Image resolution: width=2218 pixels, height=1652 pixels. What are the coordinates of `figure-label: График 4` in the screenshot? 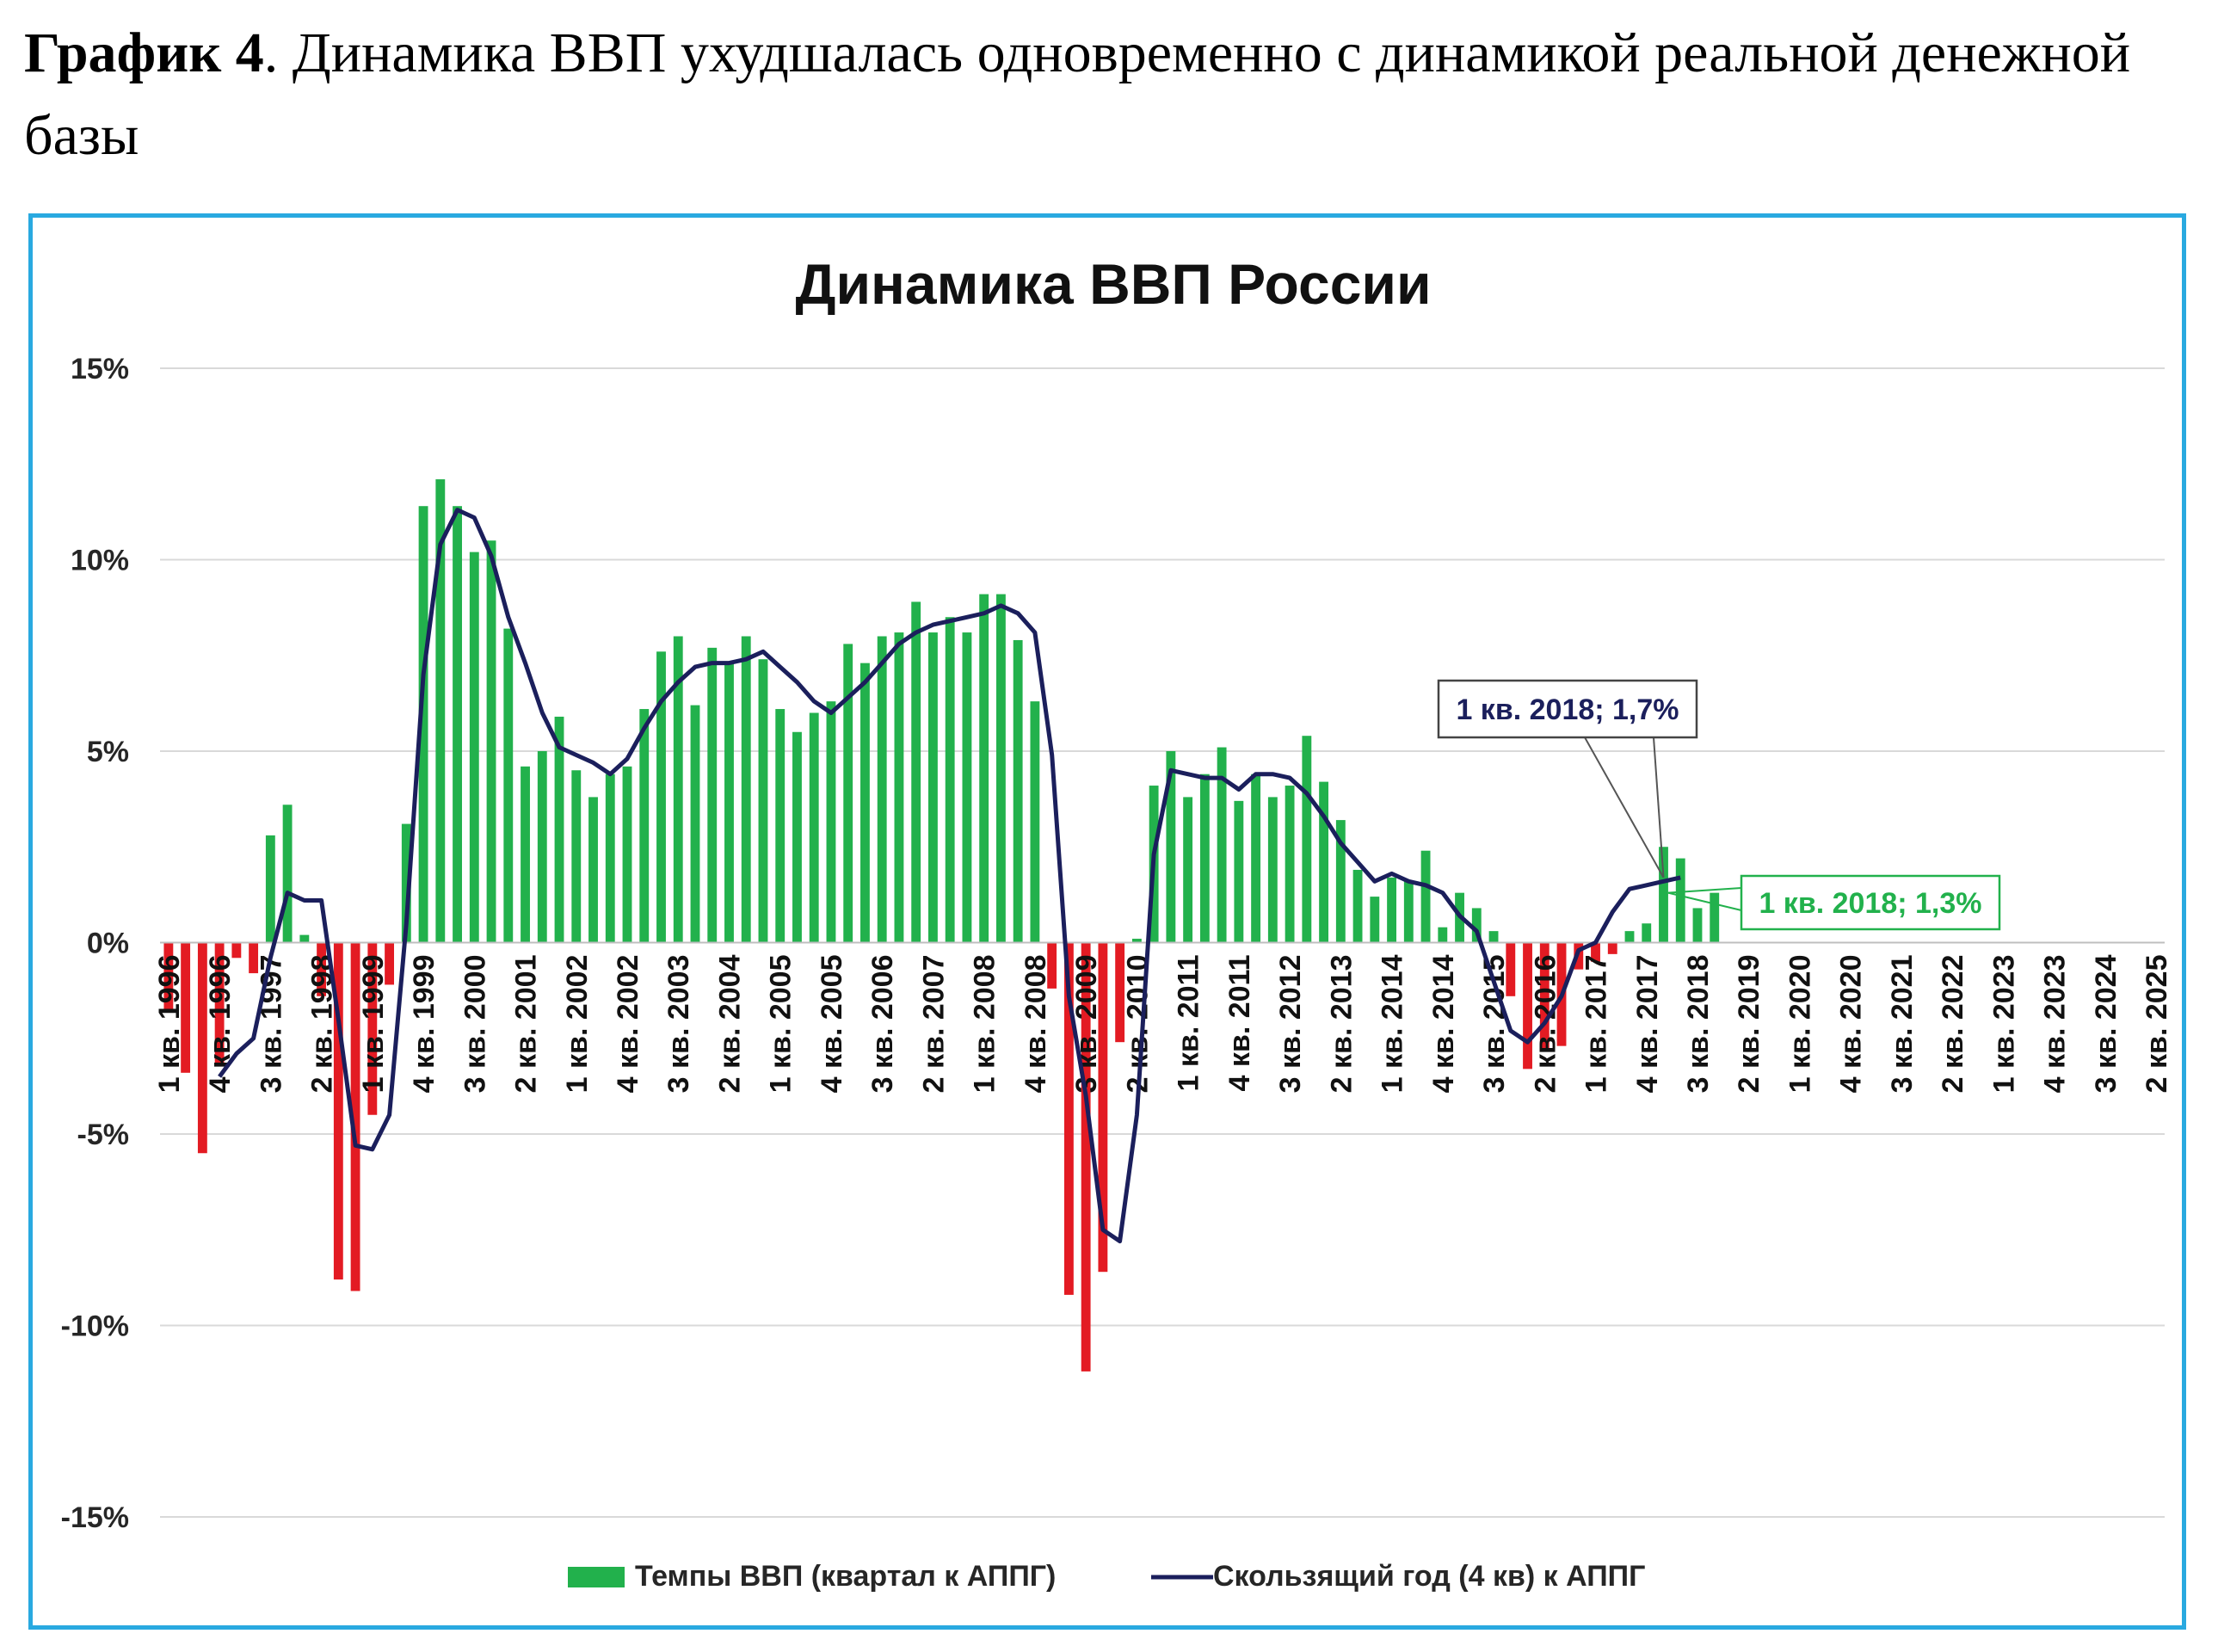 It's located at (144, 53).